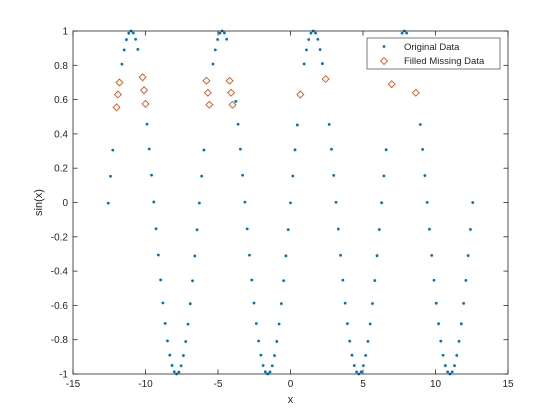 This screenshot has width=560, height=420. Describe the element at coordinates (60, 340) in the screenshot. I see `y-tick-label: -0.8` at that location.